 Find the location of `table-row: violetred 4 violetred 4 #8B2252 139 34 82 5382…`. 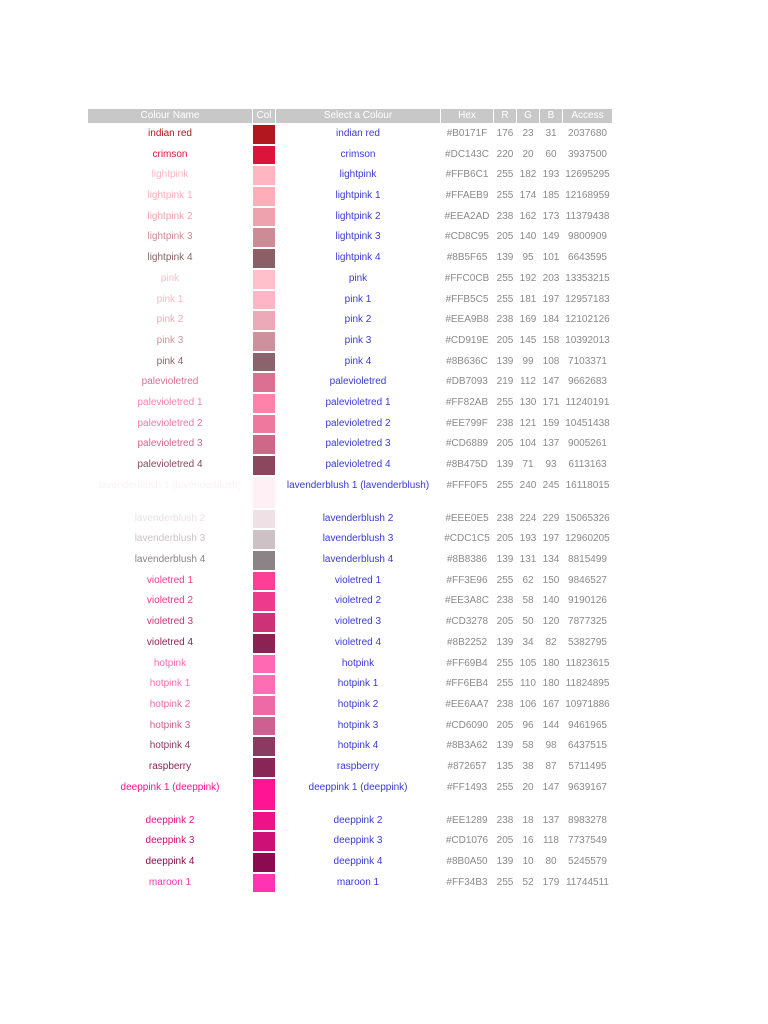

table-row: violetred 4 violetred 4 #8B2252 139 34 82 5382… is located at coordinates (350, 643).